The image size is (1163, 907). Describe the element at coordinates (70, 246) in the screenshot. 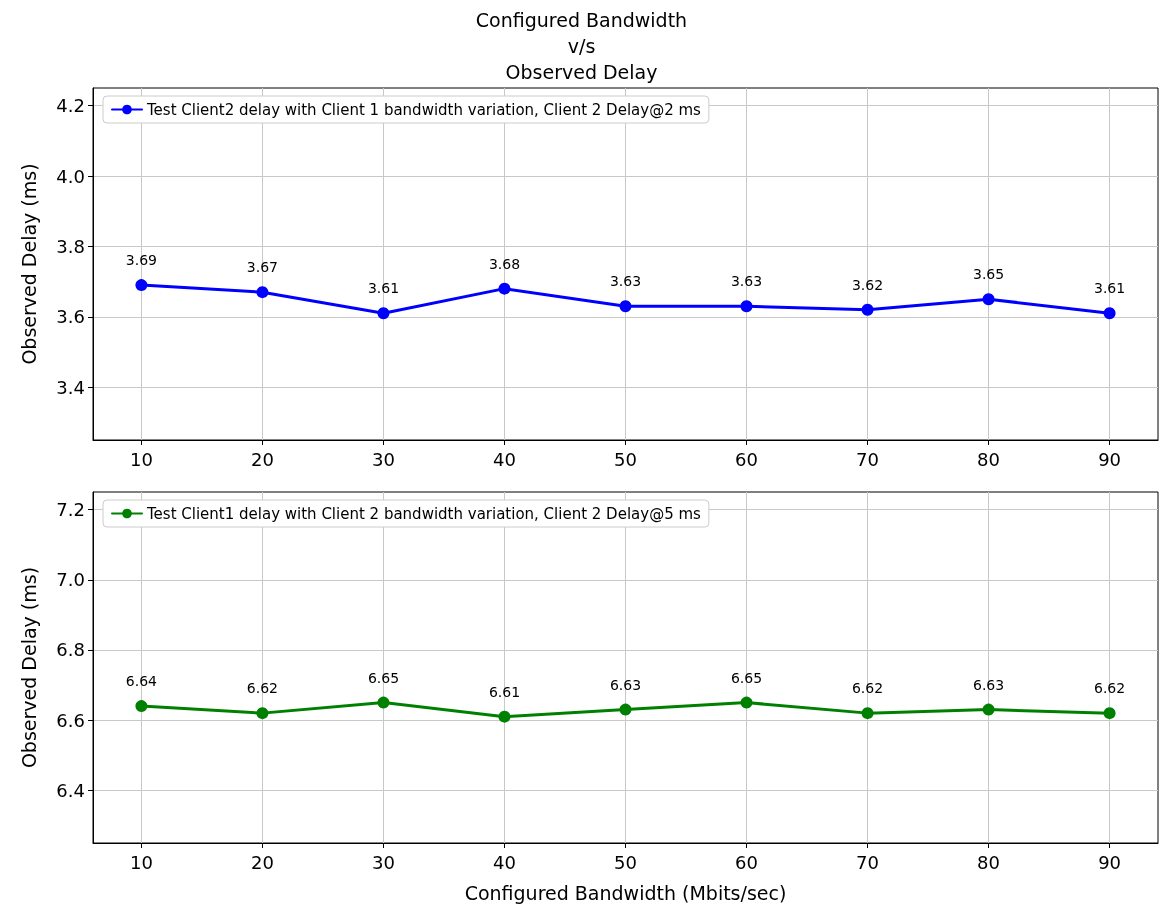

I see `y-tick-label: 3.8` at that location.